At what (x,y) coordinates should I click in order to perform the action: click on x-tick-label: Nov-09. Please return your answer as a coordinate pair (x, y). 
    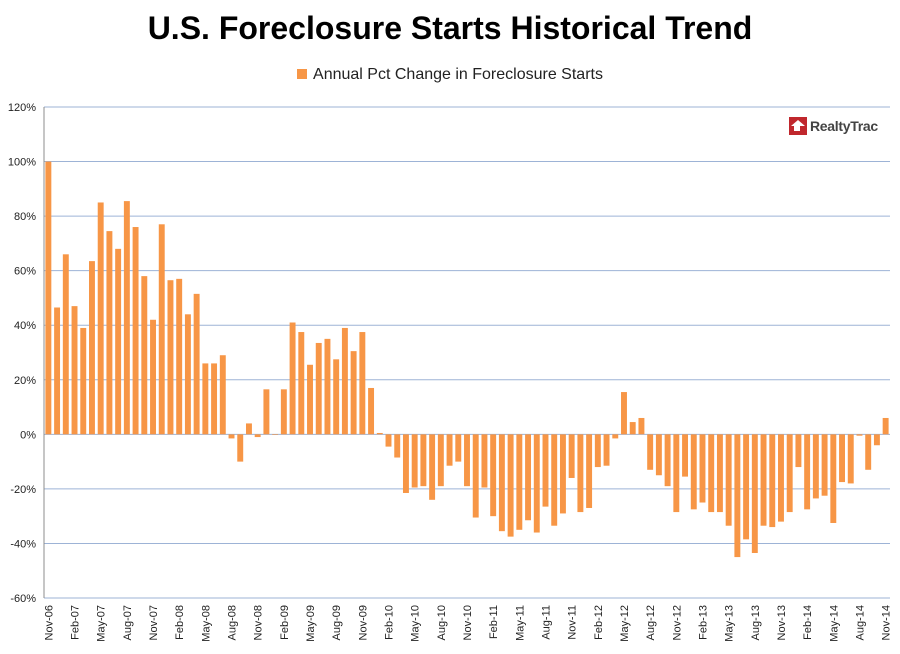
    Looking at the image, I should click on (363, 622).